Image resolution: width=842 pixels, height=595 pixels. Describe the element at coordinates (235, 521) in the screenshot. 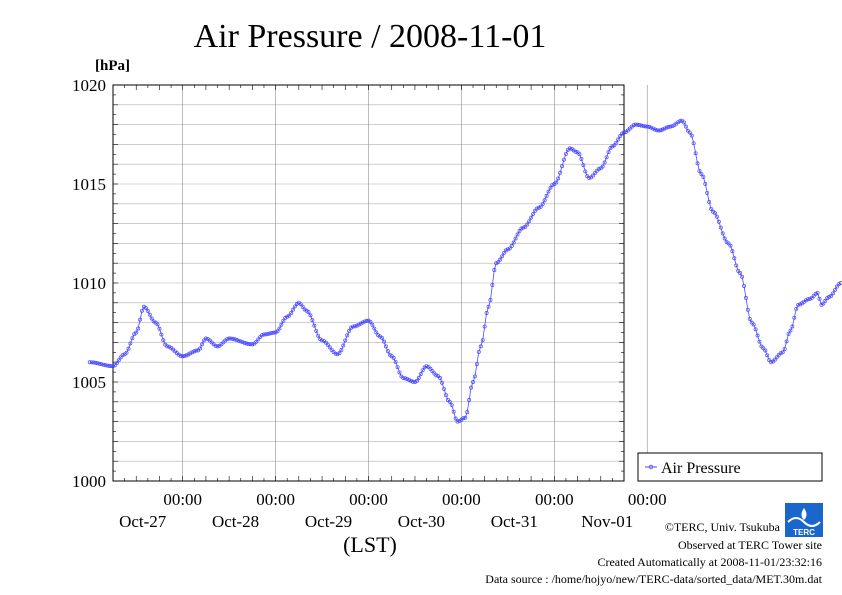

I see `x-tick-date: Oct-28` at that location.